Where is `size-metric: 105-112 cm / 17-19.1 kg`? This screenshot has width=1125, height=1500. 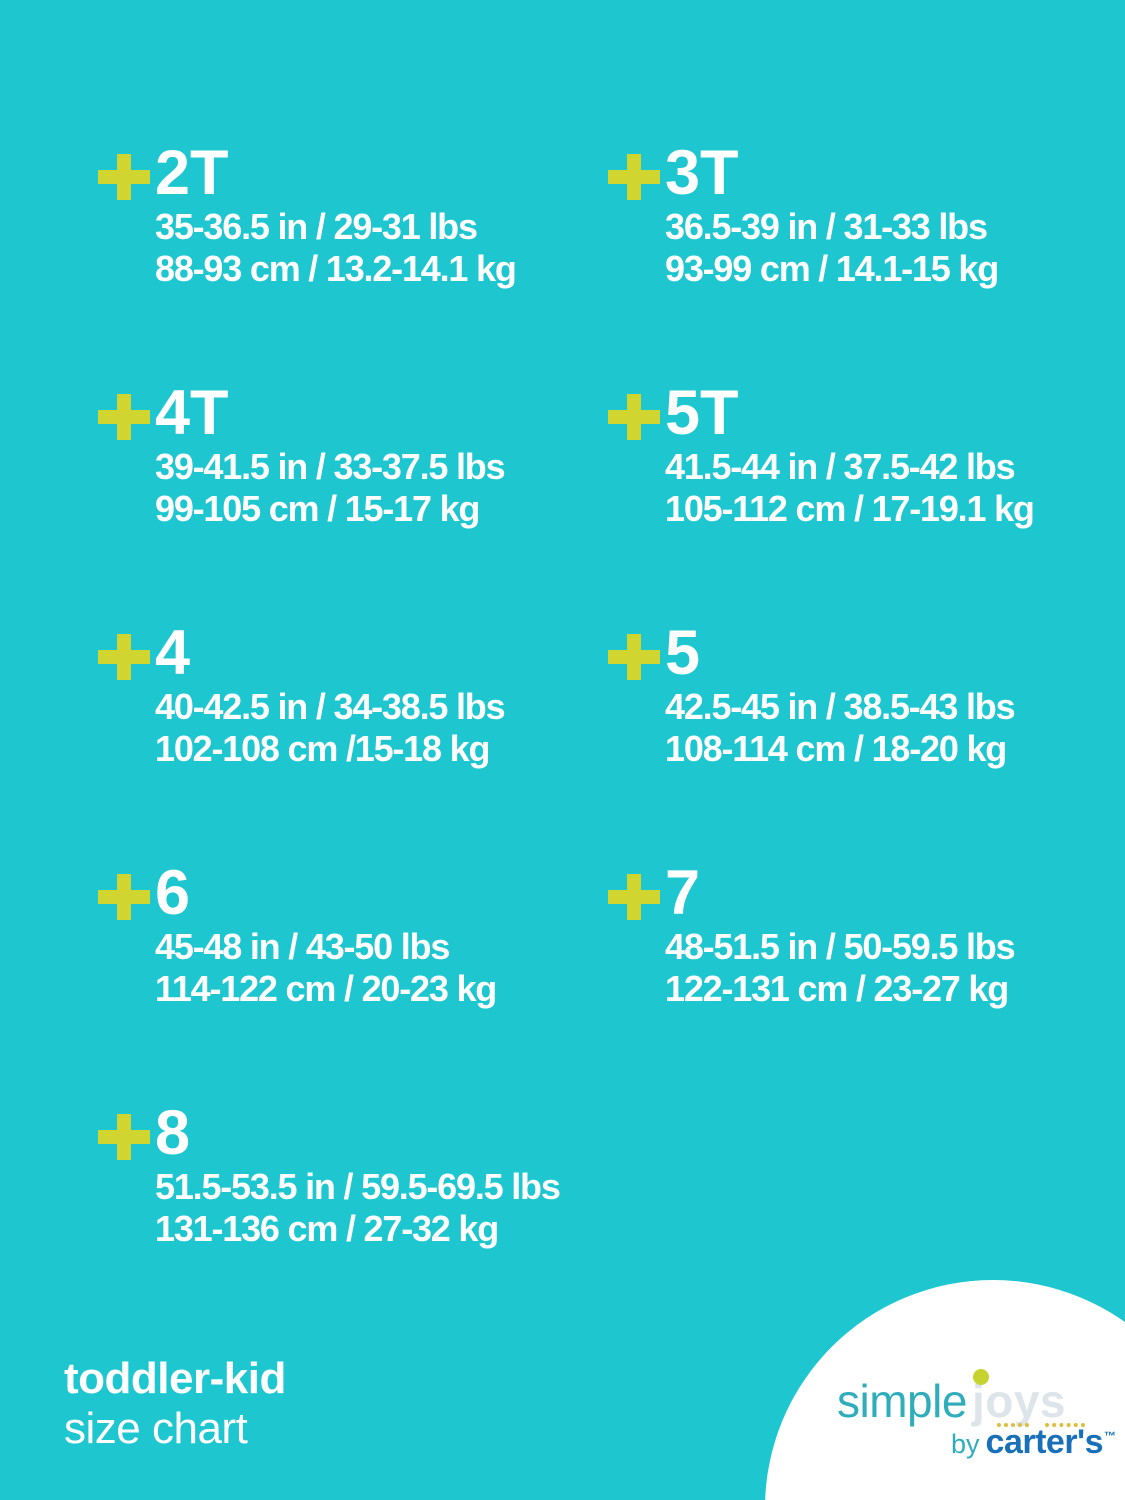 size-metric: 105-112 cm / 17-19.1 kg is located at coordinates (850, 508).